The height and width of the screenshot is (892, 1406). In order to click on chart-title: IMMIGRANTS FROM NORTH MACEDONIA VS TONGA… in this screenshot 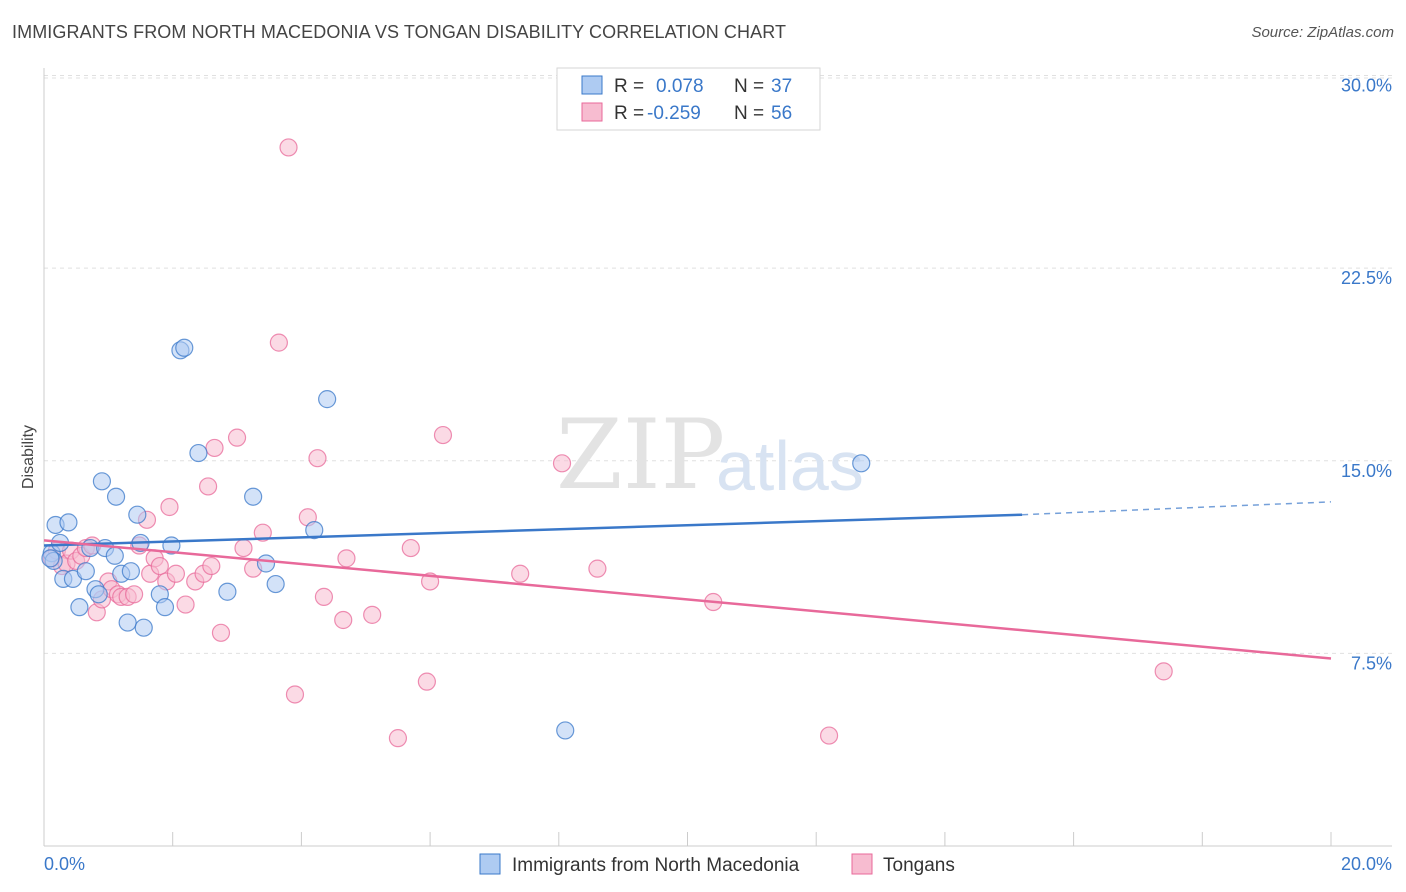, I will do `click(399, 32)`.